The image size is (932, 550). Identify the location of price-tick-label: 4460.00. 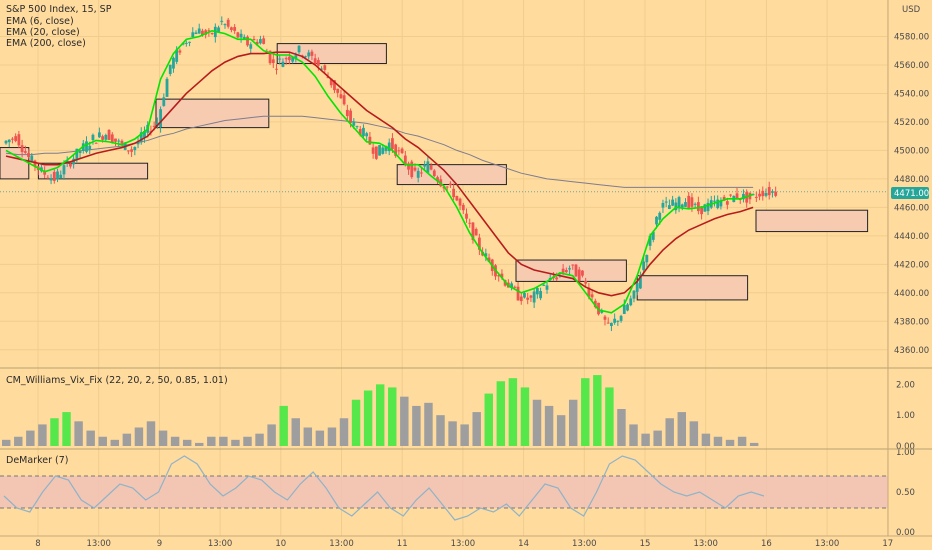
(911, 208).